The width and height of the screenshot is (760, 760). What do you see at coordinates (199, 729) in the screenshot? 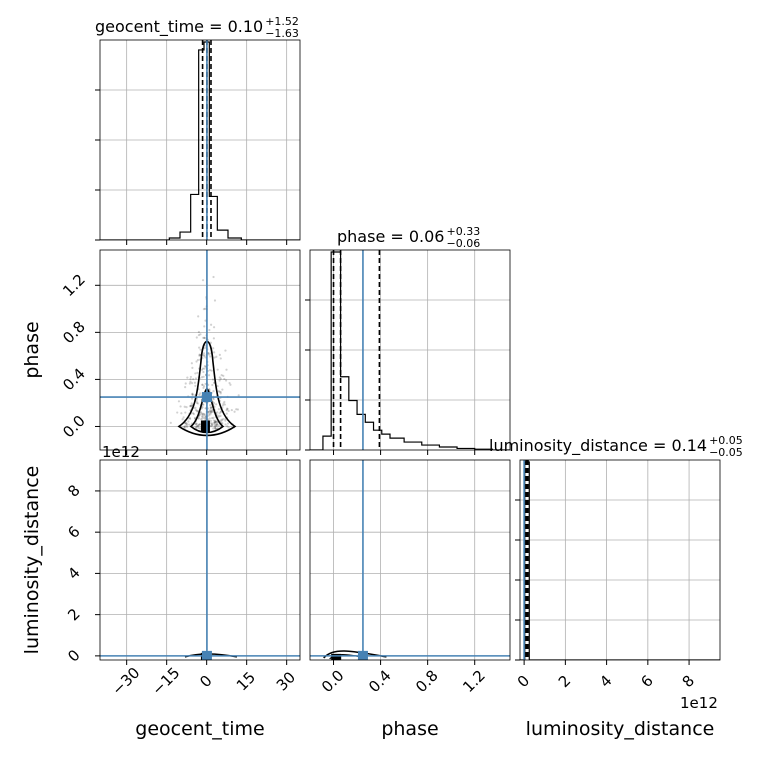
I see `x-axis-label-geocent_time: geocent_time` at bounding box center [199, 729].